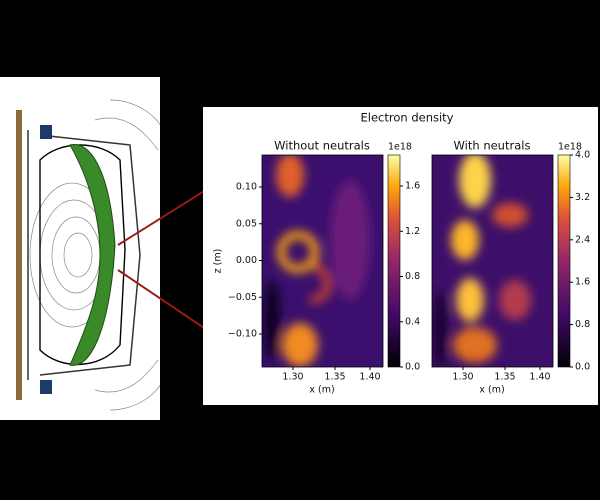 This screenshot has height=500, width=600. I want to click on y-tick-label: 0.00, so click(246, 260).